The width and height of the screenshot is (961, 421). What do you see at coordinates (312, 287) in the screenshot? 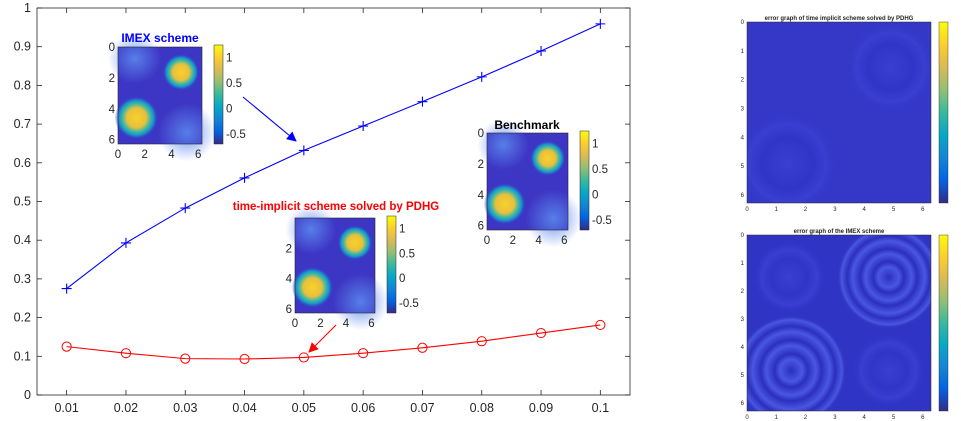
I see `inset-pdhg-peak-lower-left` at bounding box center [312, 287].